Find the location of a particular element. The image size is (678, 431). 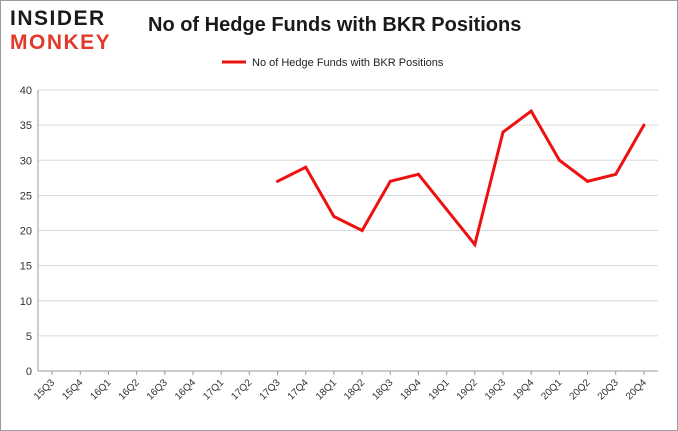

y-tick-label-35: 35 is located at coordinates (26, 126).